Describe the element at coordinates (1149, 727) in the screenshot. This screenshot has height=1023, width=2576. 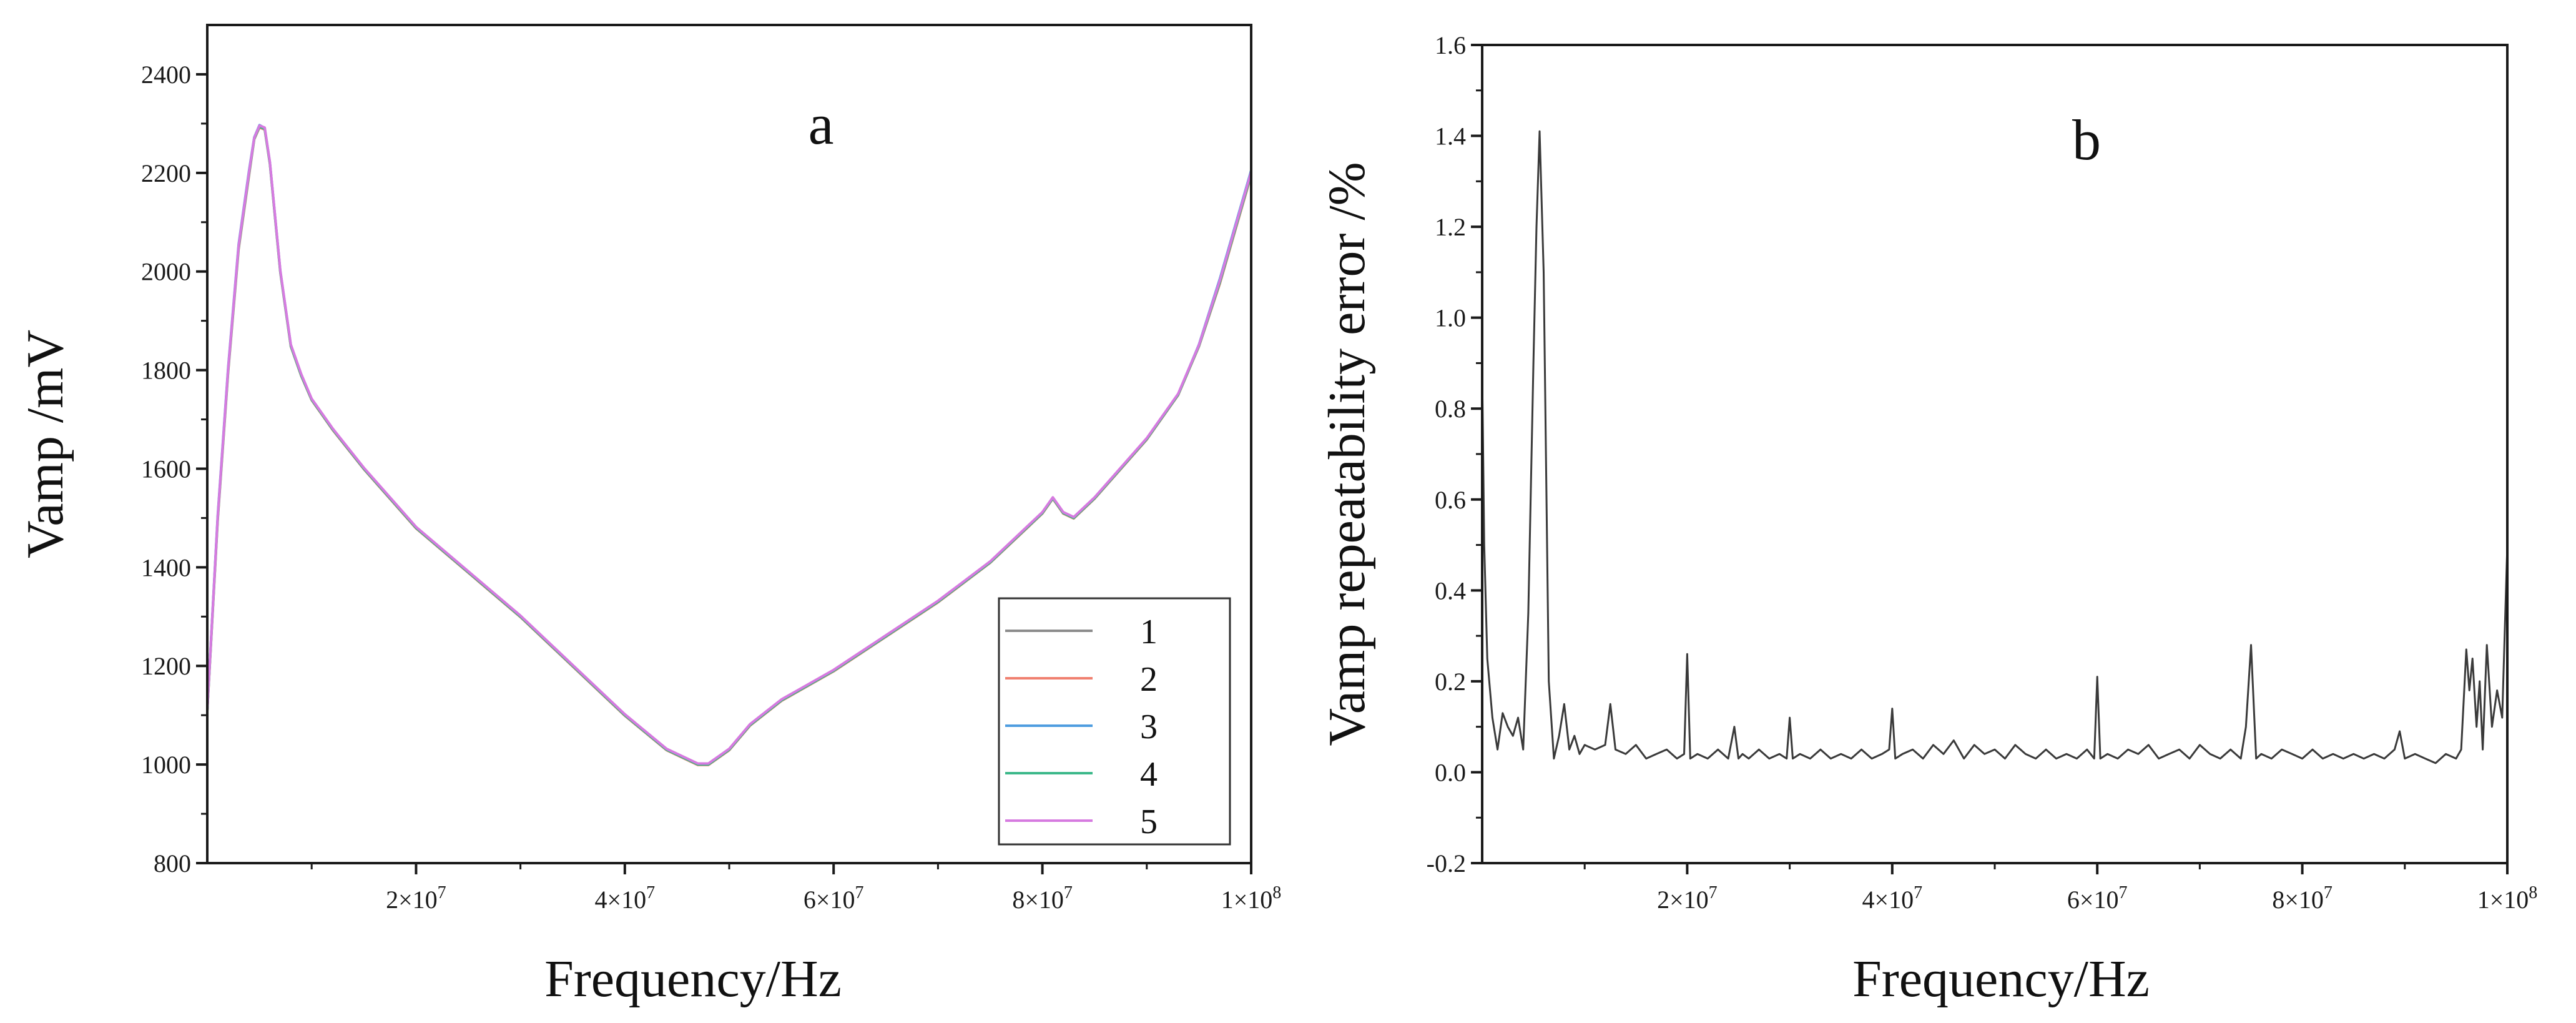
I see `legend-label-3: 3` at that location.